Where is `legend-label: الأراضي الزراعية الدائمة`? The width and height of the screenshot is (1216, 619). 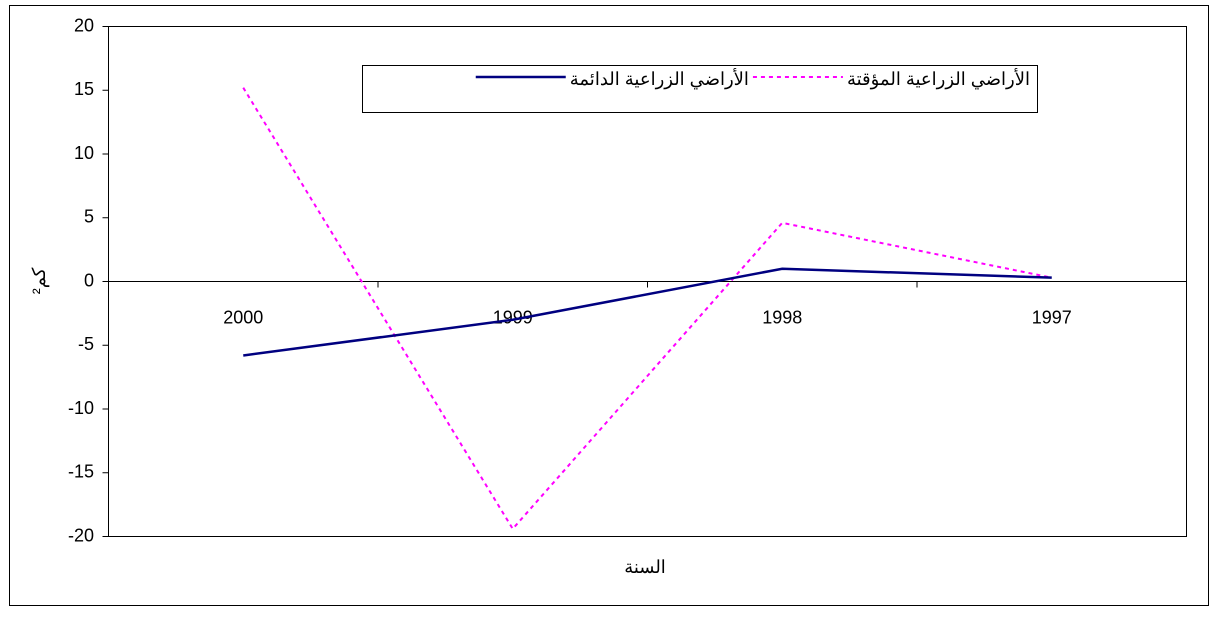
legend-label: الأراضي الزراعية الدائمة is located at coordinates (659, 78).